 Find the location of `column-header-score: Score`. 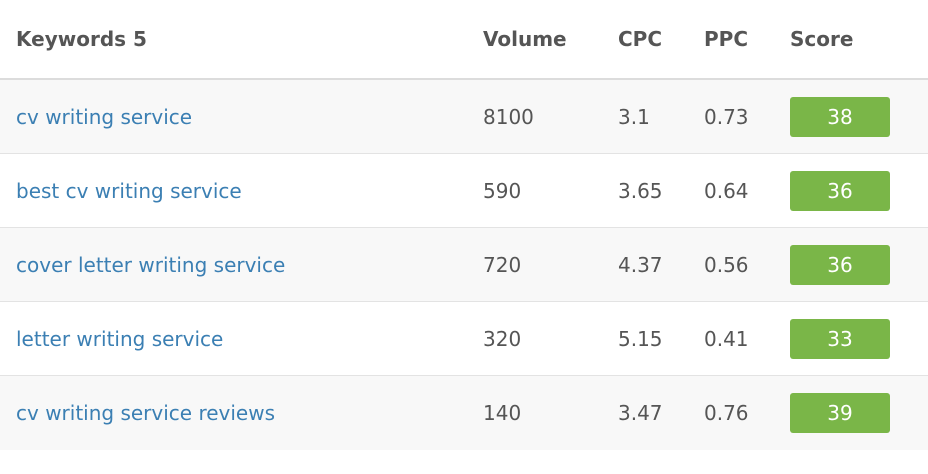

column-header-score: Score is located at coordinates (822, 39).